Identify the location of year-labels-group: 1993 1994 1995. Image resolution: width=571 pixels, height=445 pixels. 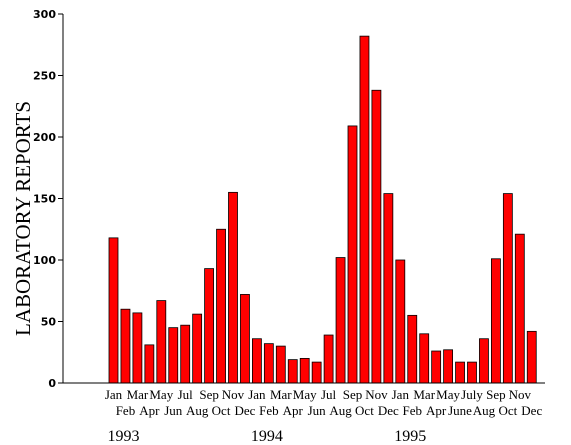
(267, 436).